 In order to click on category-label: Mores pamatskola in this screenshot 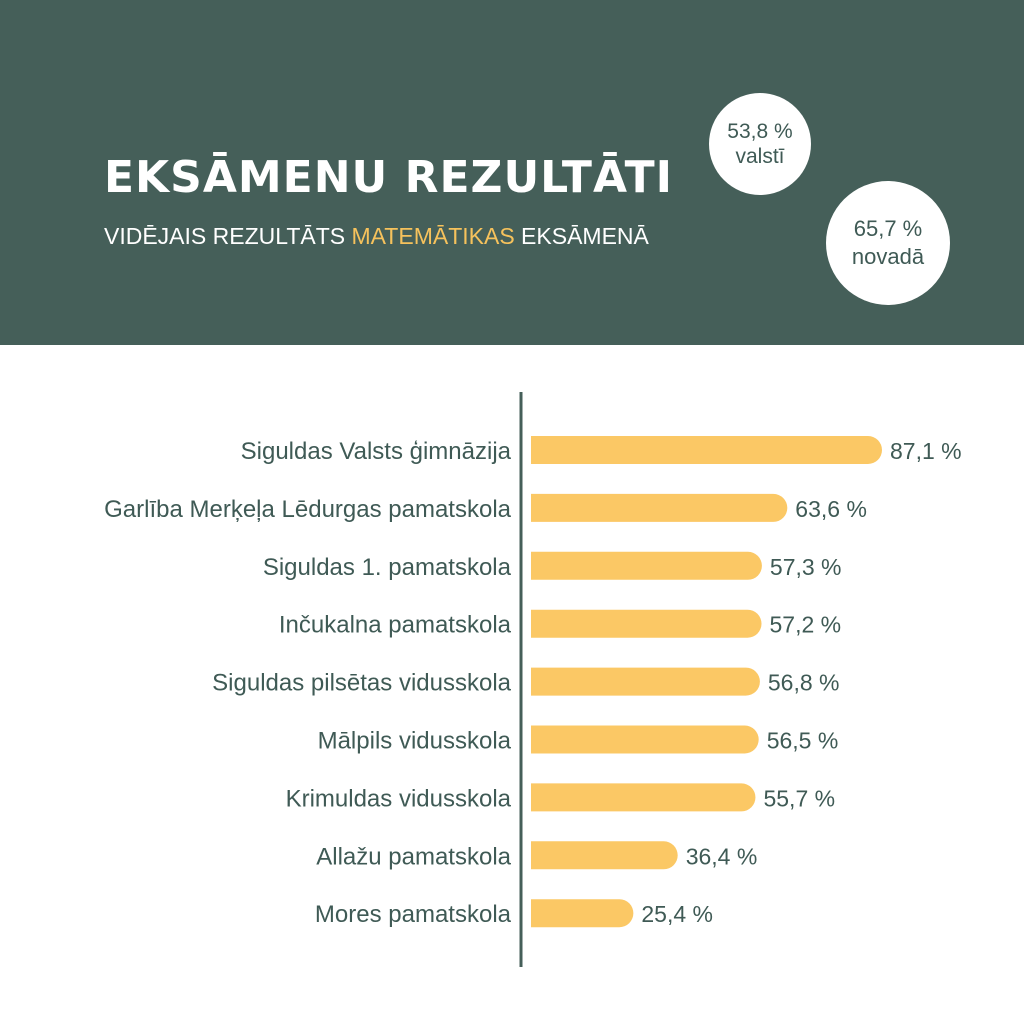, I will do `click(413, 914)`.